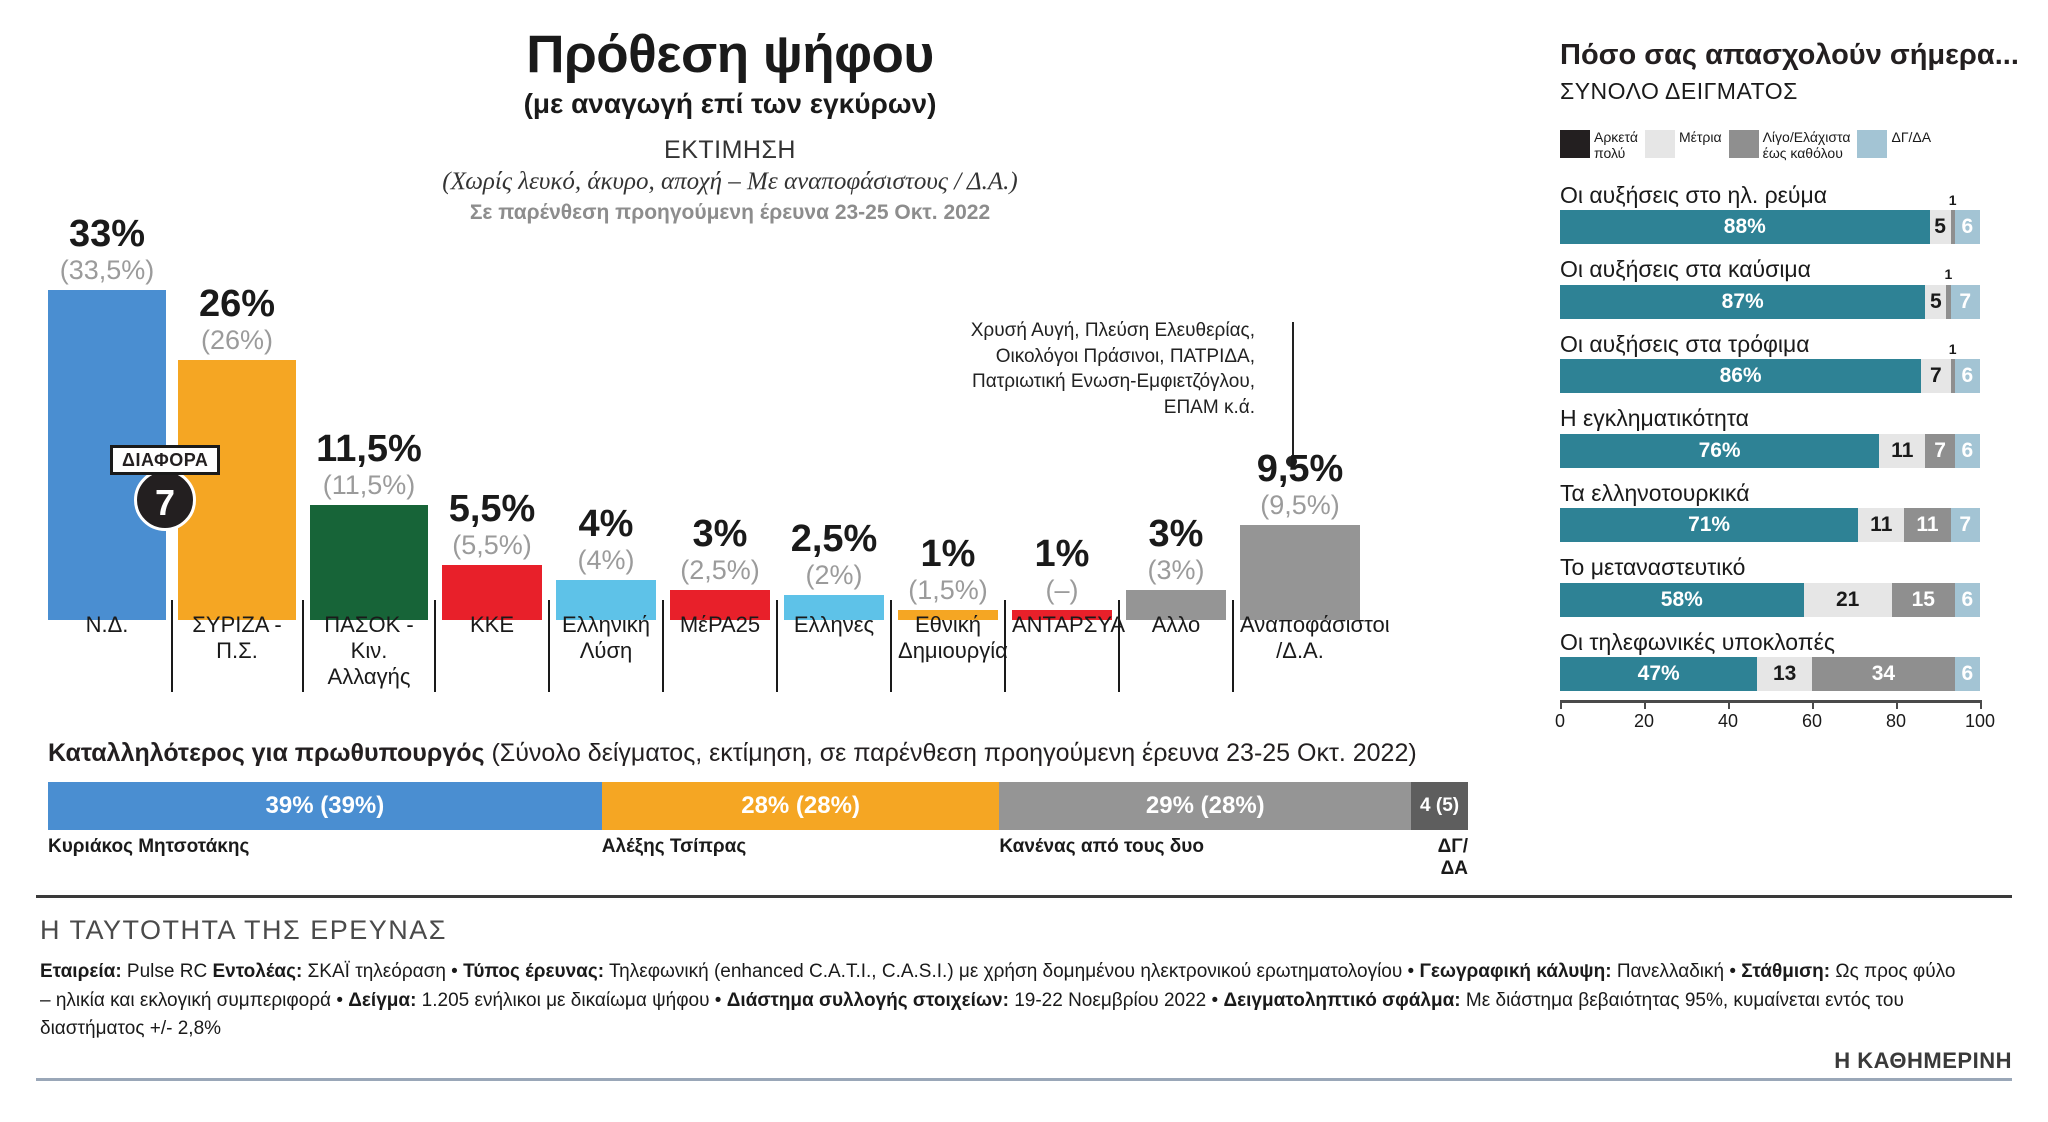  I want to click on concern-row-label: Οι τηλεφωνικές υποκλοπές, so click(1697, 641).